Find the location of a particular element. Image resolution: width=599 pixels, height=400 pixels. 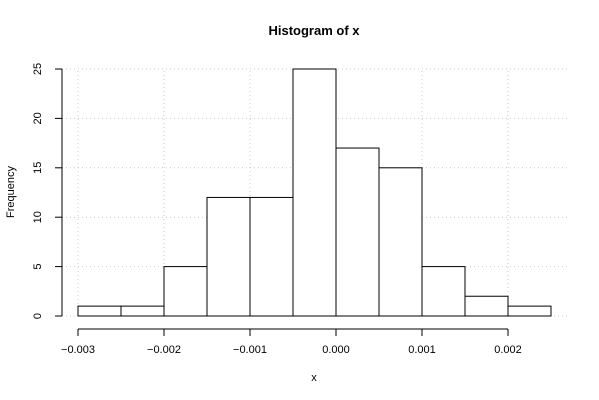

x-tick-label: 0.000 is located at coordinates (336, 350).